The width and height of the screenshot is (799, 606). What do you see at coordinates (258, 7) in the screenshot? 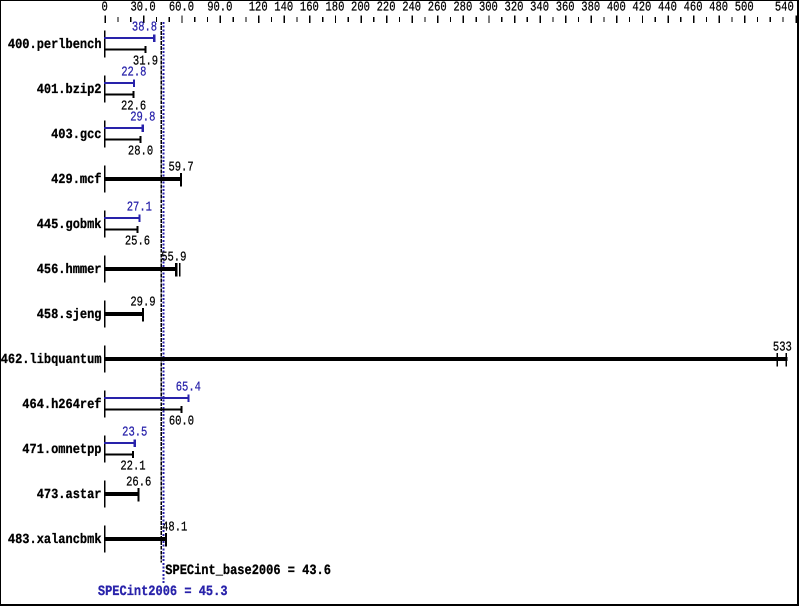
I see `svg-text: 120` at bounding box center [258, 7].